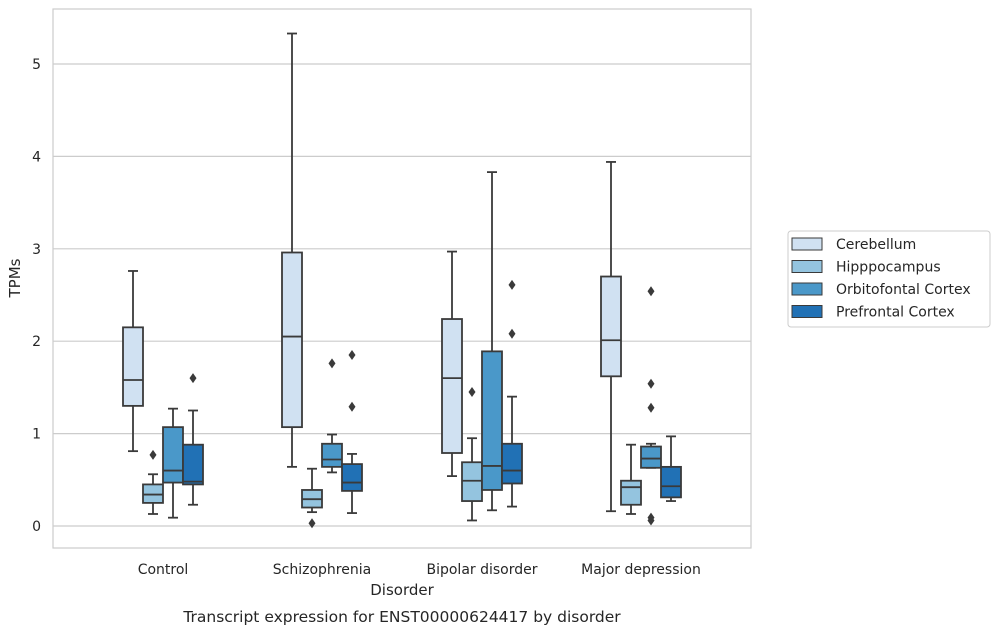  Describe the element at coordinates (888, 268) in the screenshot. I see `legend-label: Hipppocampus` at that location.